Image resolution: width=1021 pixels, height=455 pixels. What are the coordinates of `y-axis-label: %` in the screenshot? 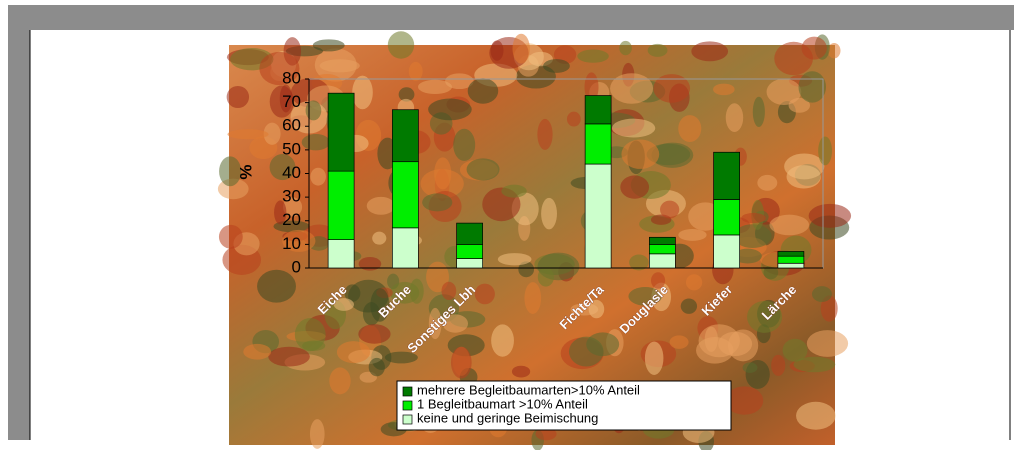 It's located at (245, 171).